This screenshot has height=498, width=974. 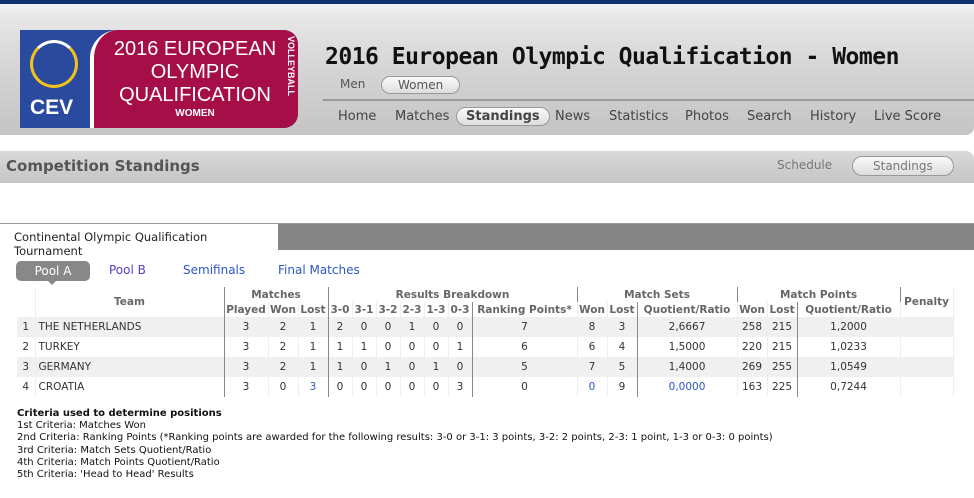 I want to click on nav-statistics: Statistics, so click(x=639, y=116).